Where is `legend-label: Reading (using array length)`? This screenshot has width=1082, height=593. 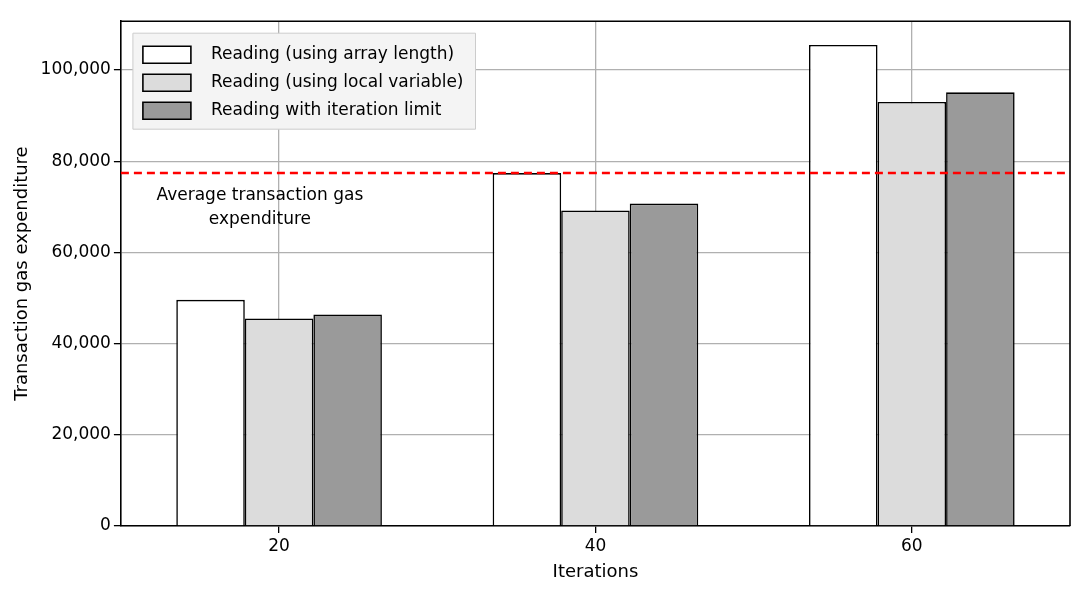
legend-label: Reading (using array length) is located at coordinates (332, 53).